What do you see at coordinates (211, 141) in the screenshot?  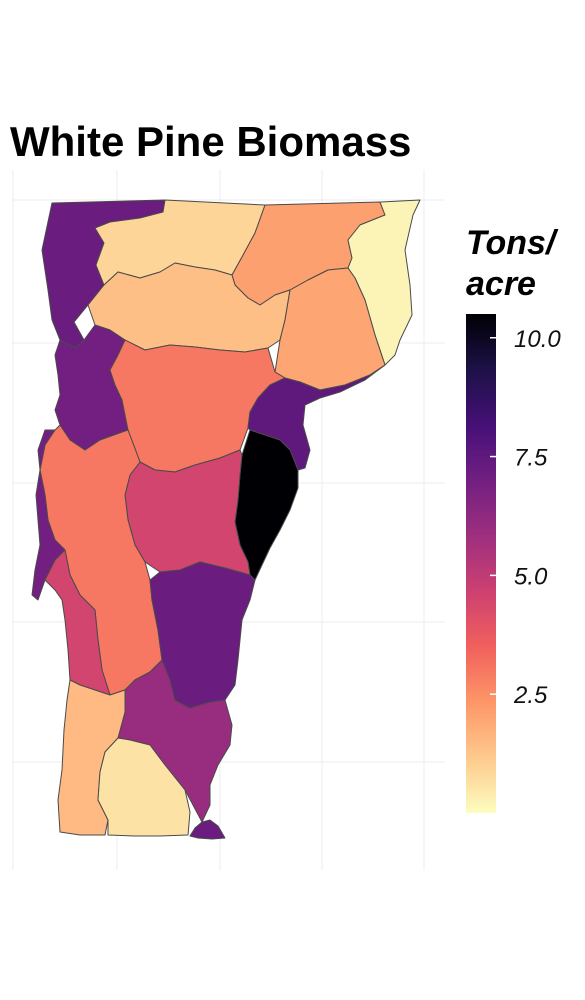 I see `map-title: White Pine Biomass` at bounding box center [211, 141].